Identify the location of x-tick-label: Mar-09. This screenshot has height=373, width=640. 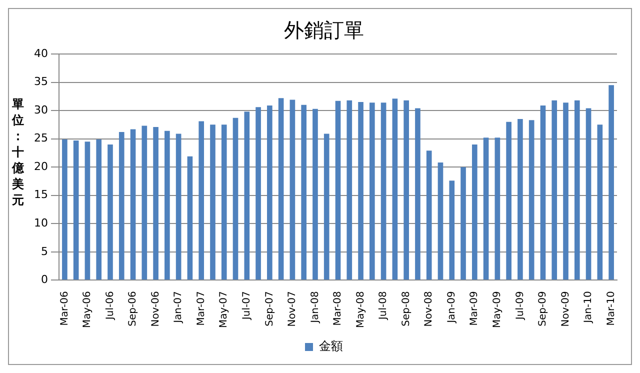
(474, 308).